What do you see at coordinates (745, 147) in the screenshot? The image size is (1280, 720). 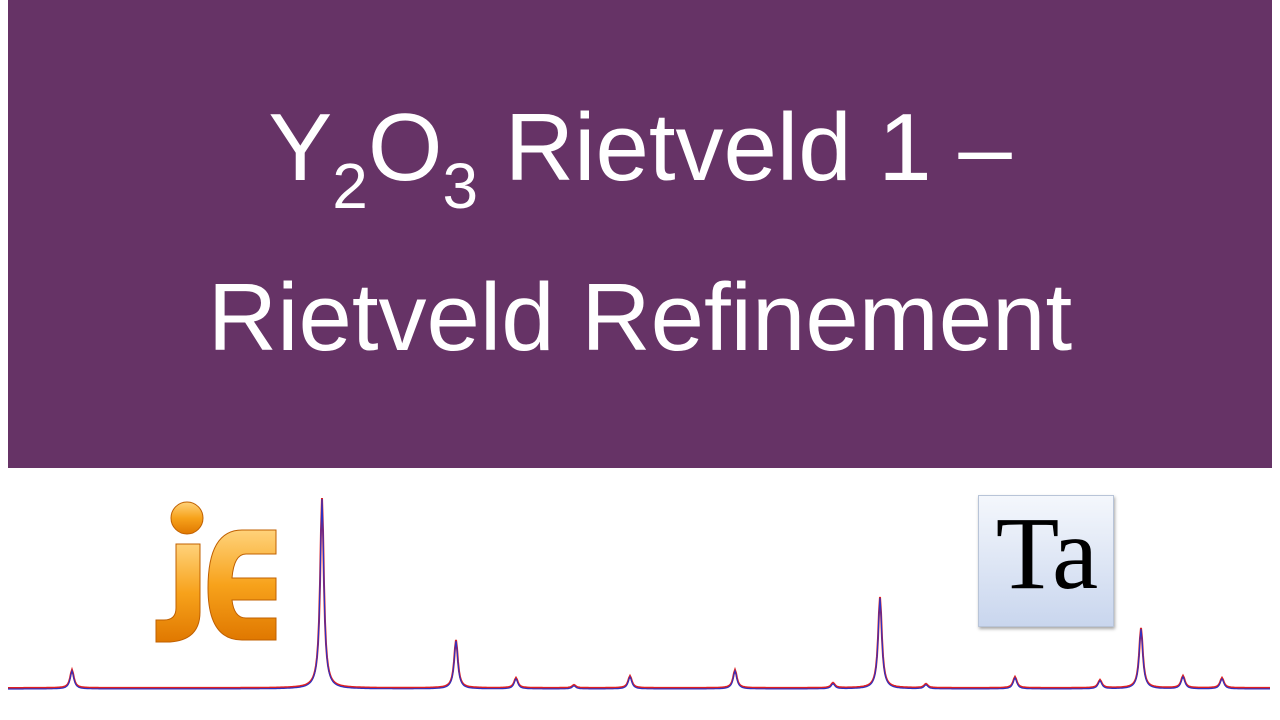 I see `title-text: Rietveld 1 –` at bounding box center [745, 147].